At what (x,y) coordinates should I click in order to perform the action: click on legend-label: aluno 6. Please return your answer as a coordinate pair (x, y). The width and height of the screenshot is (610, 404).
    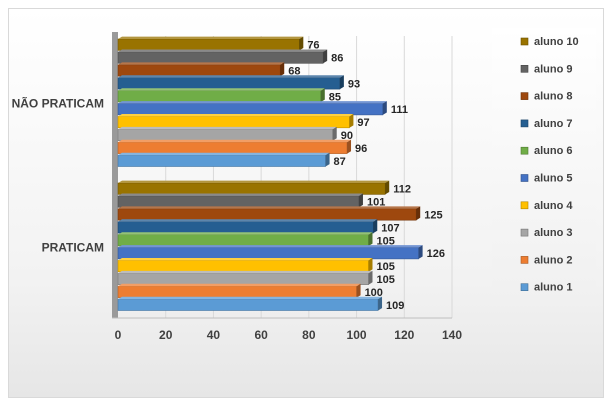
    Looking at the image, I should click on (553, 151).